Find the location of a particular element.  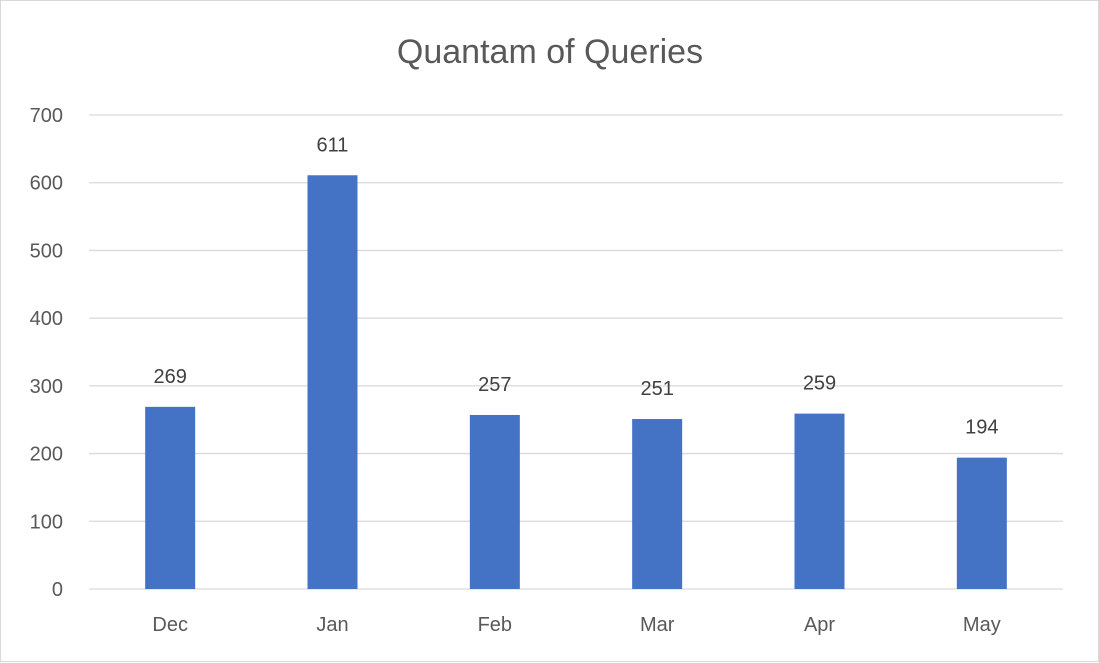

x-tick-label-mar: Mar is located at coordinates (657, 625).